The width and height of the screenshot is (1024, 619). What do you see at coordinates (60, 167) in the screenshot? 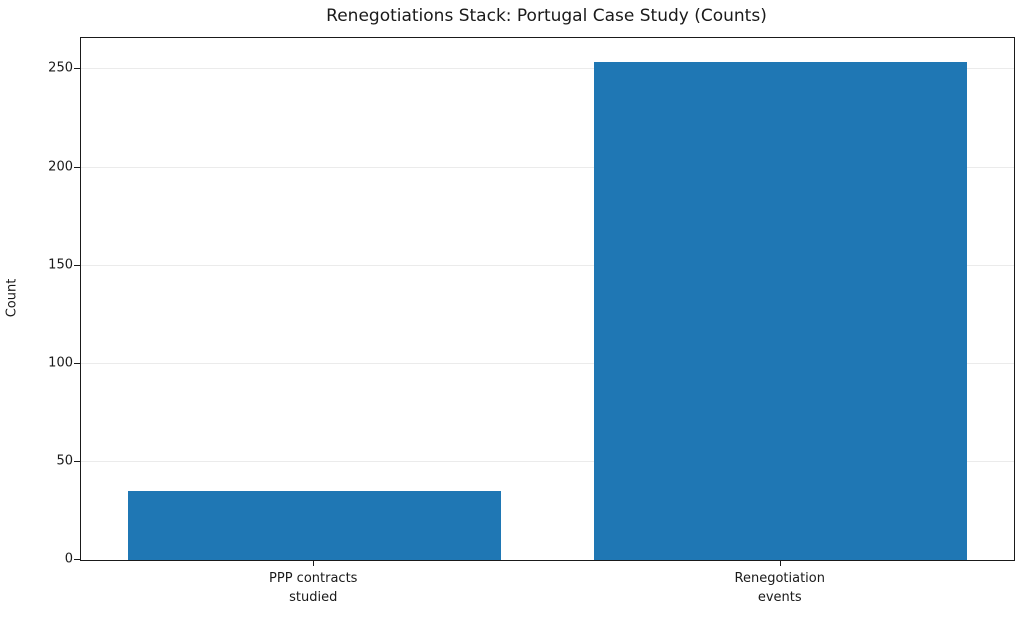
I see `y-tick-label-200: 200` at bounding box center [60, 167].